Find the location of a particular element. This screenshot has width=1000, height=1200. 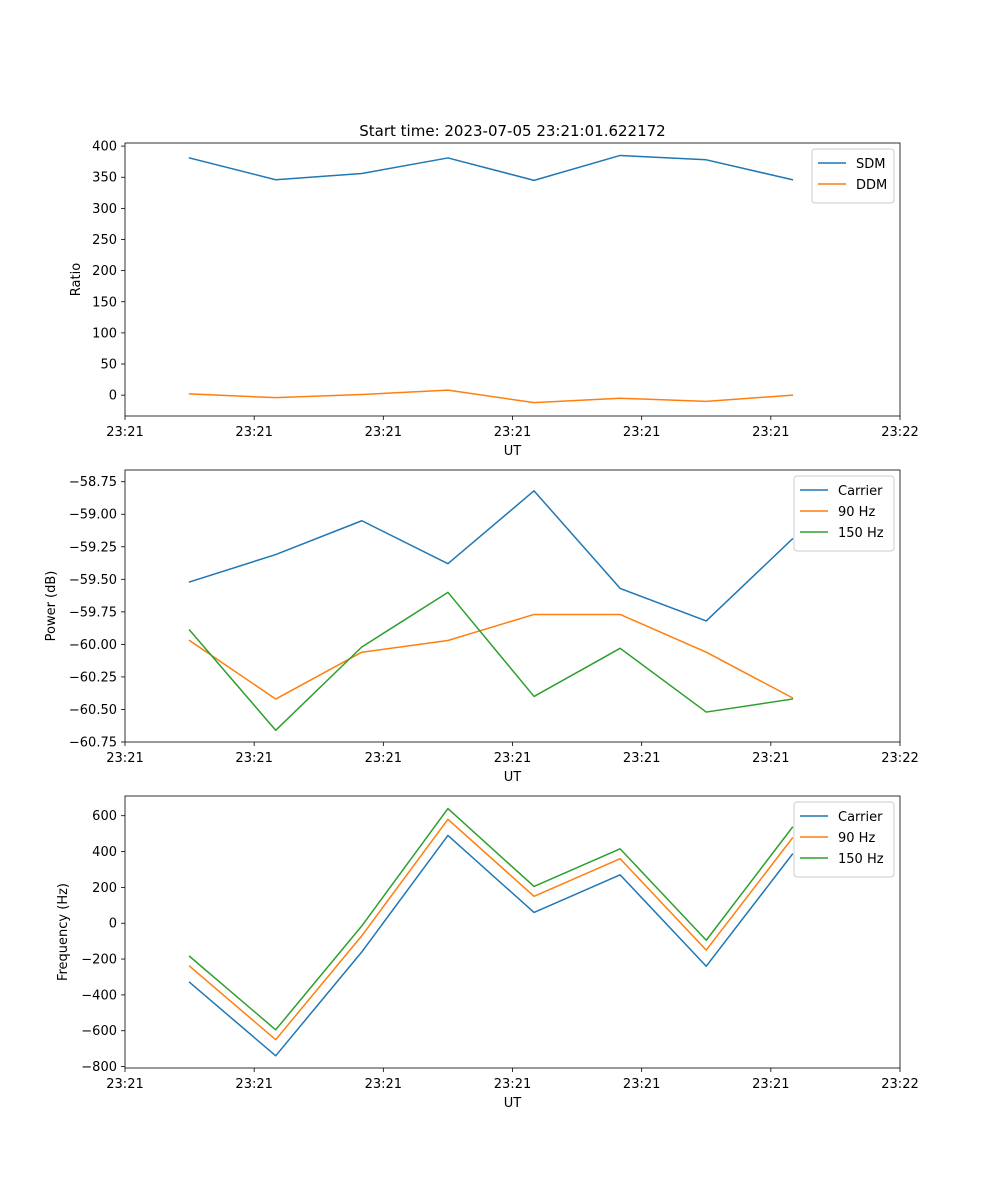

y-tick-label: −59.50 is located at coordinates (93, 580).